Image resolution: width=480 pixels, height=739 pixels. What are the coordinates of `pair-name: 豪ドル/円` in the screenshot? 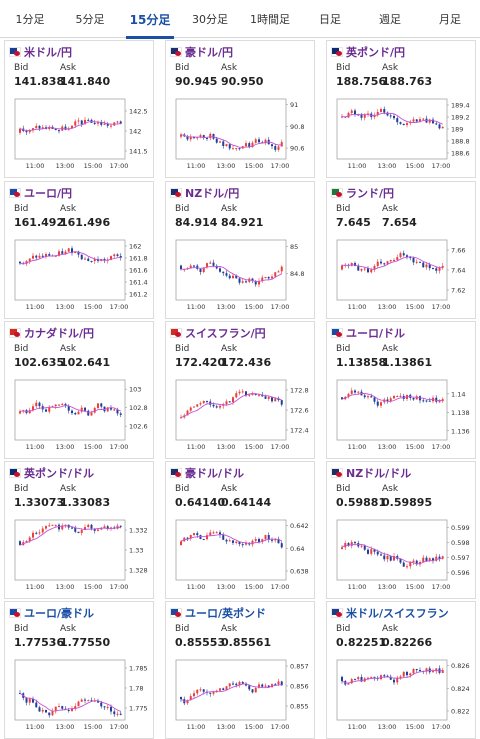 It's located at (209, 52).